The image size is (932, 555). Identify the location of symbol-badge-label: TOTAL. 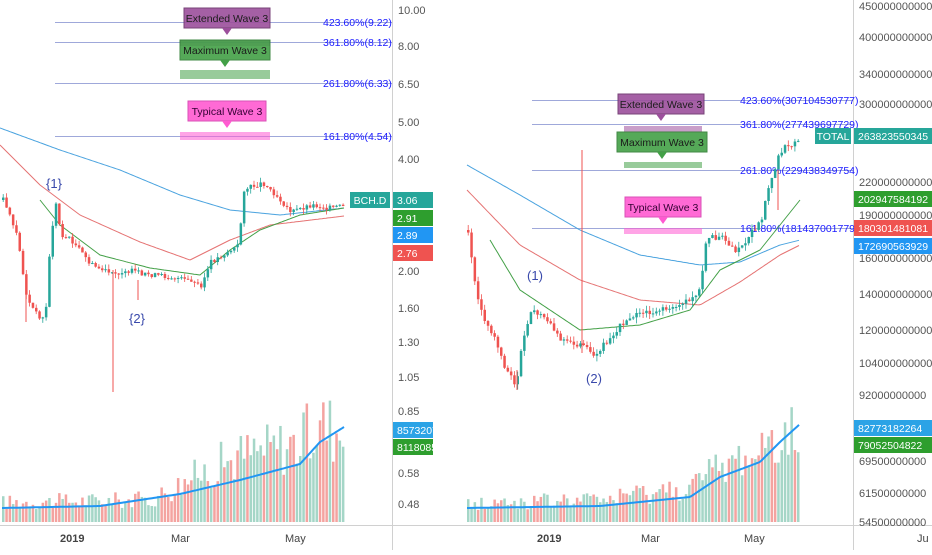
(833, 137).